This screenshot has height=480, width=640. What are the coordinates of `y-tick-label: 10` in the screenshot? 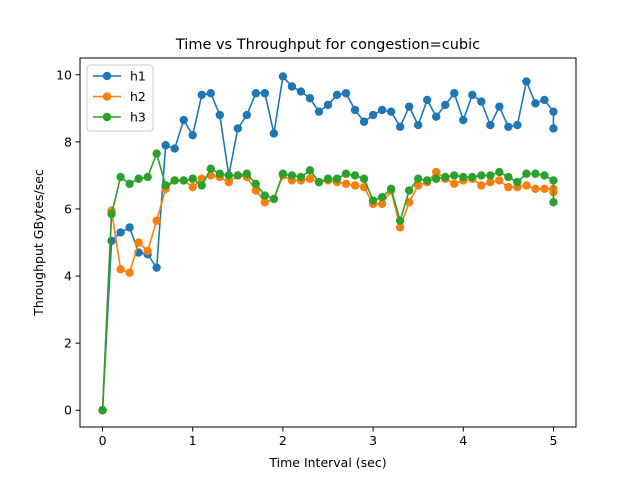 It's located at (64, 74).